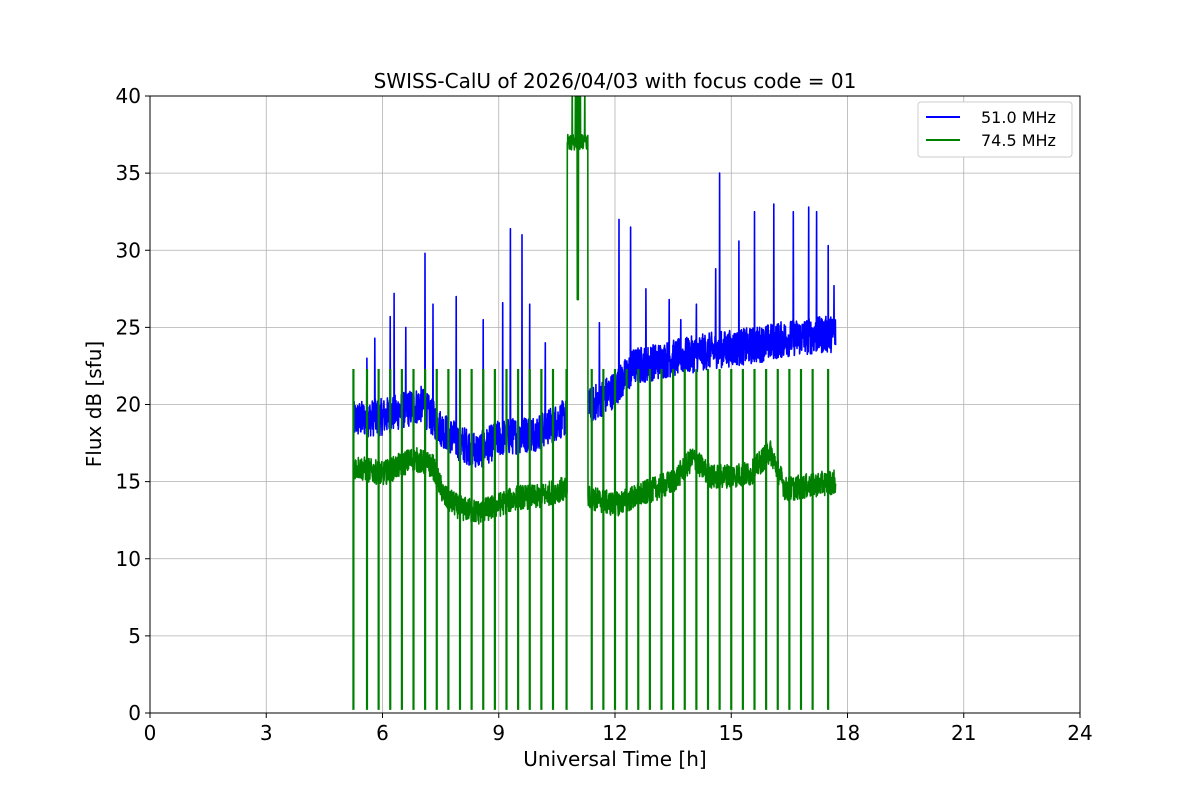  I want to click on x-tick-label: 6, so click(382, 733).